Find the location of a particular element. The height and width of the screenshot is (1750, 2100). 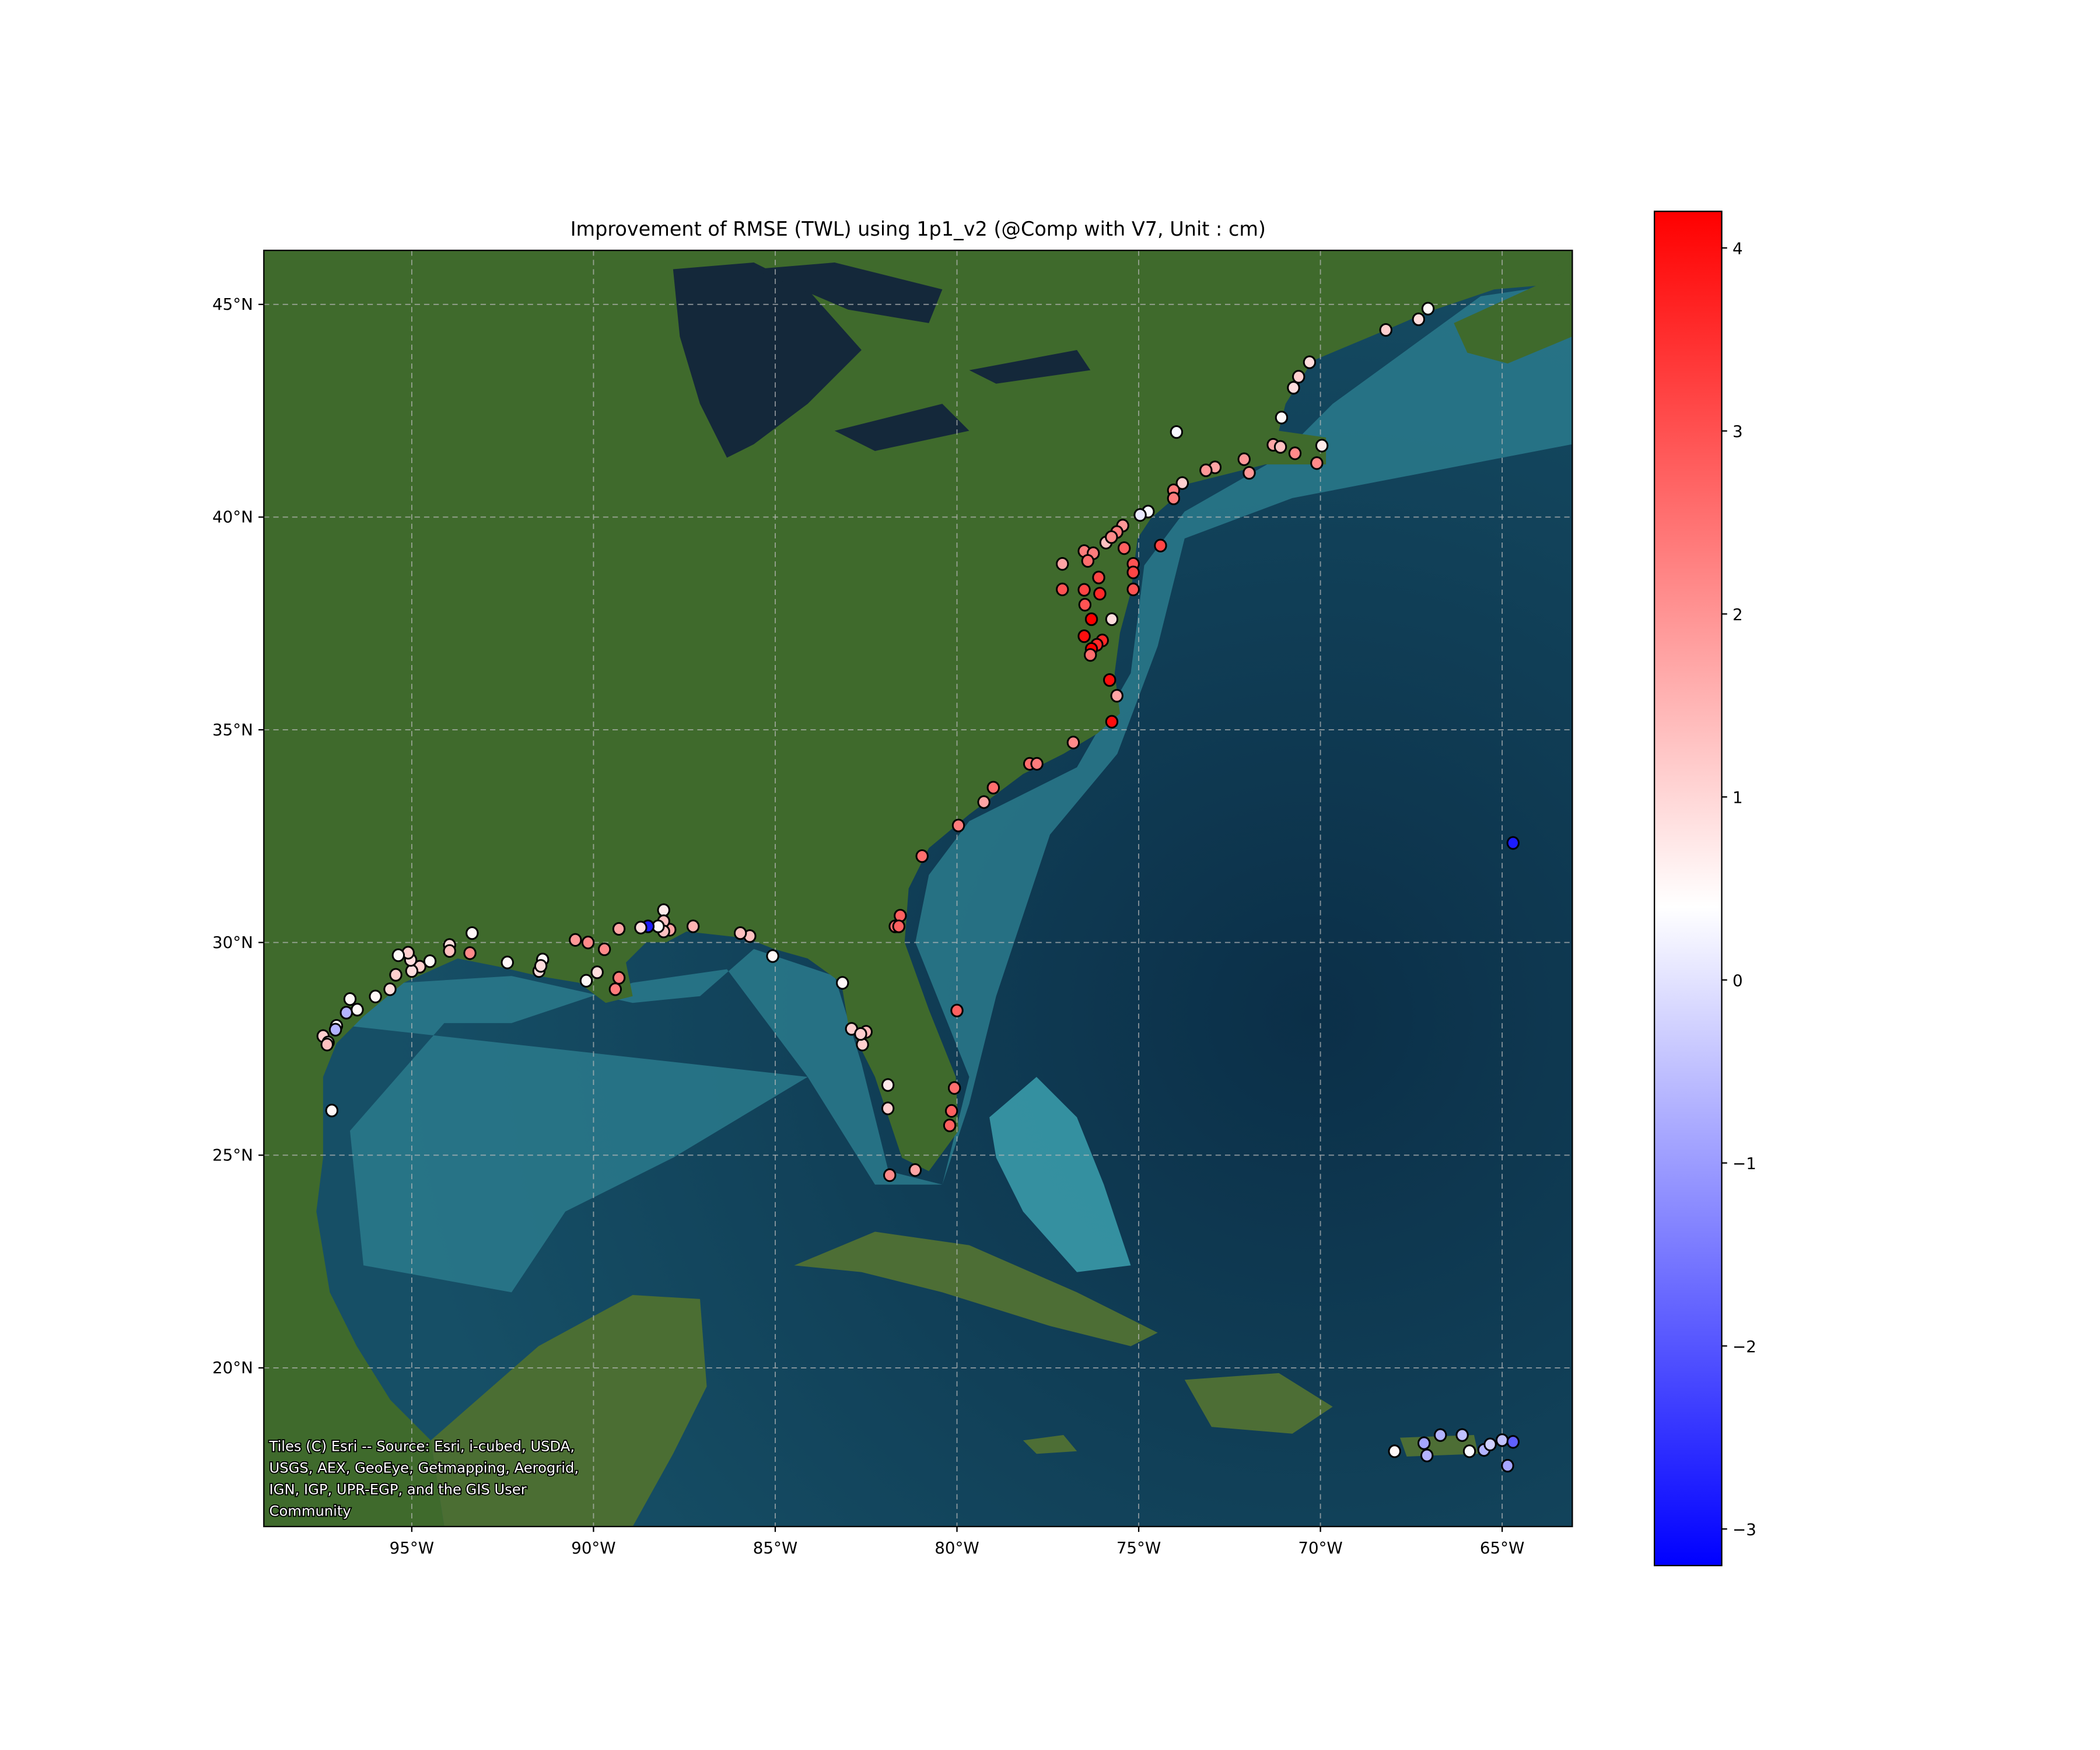

attribution-line-2: USGS, AEX, GeoEye, Getmapping, Aerogrid, is located at coordinates (424, 1468).